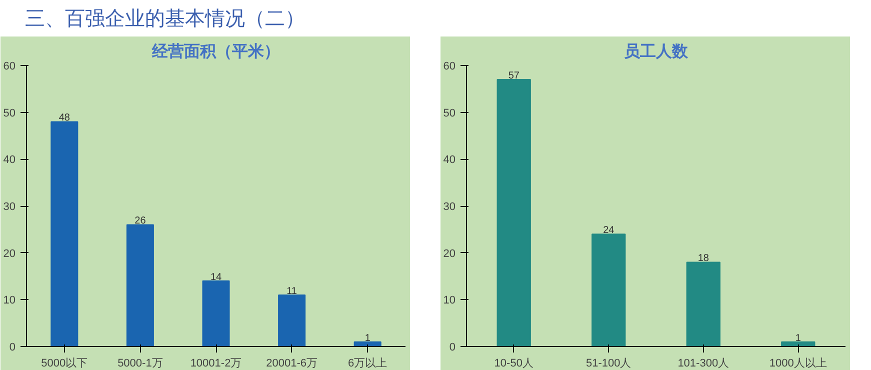 Image resolution: width=871 pixels, height=370 pixels. What do you see at coordinates (64, 363) in the screenshot?
I see `x-tick-label: 5000以下` at bounding box center [64, 363].